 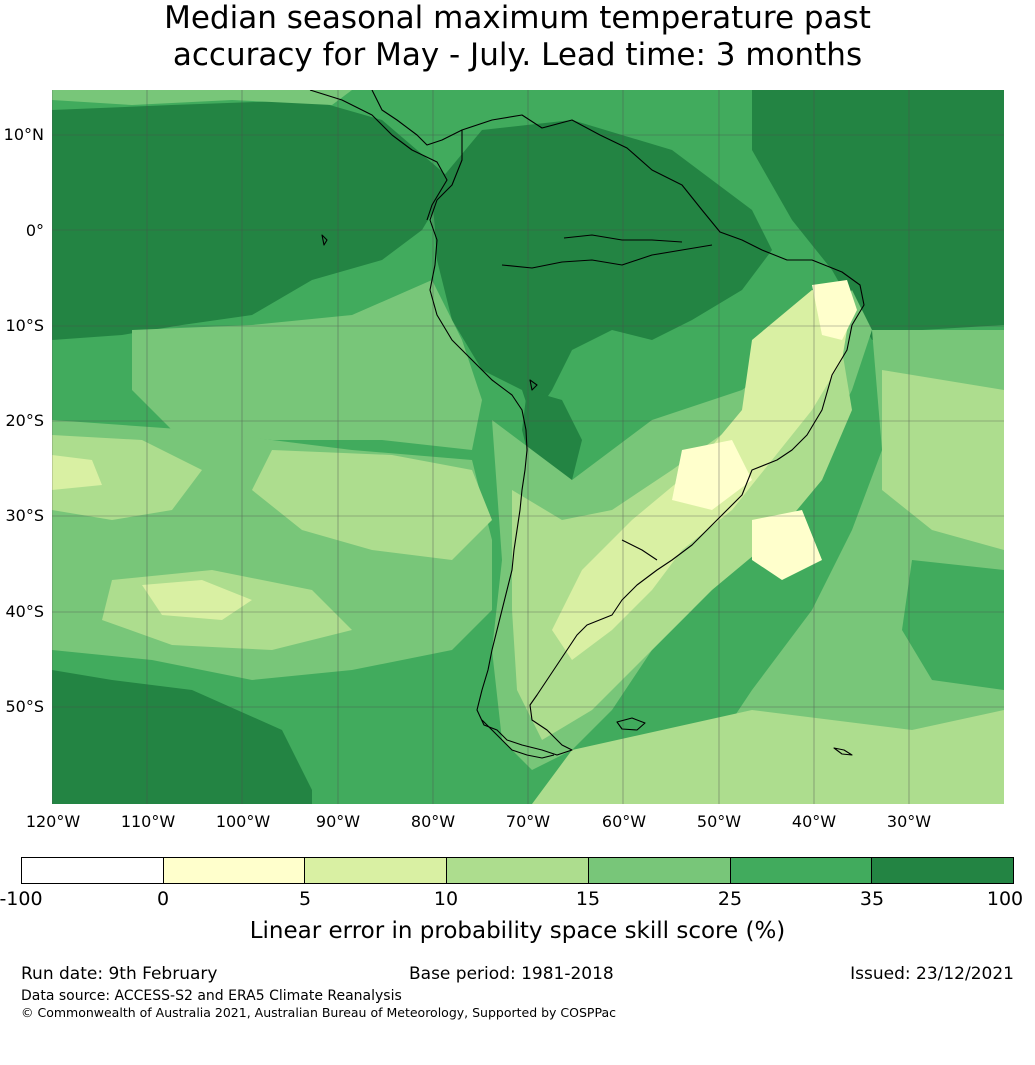 I want to click on region-dark-atlantic-south, so click(x=953, y=625).